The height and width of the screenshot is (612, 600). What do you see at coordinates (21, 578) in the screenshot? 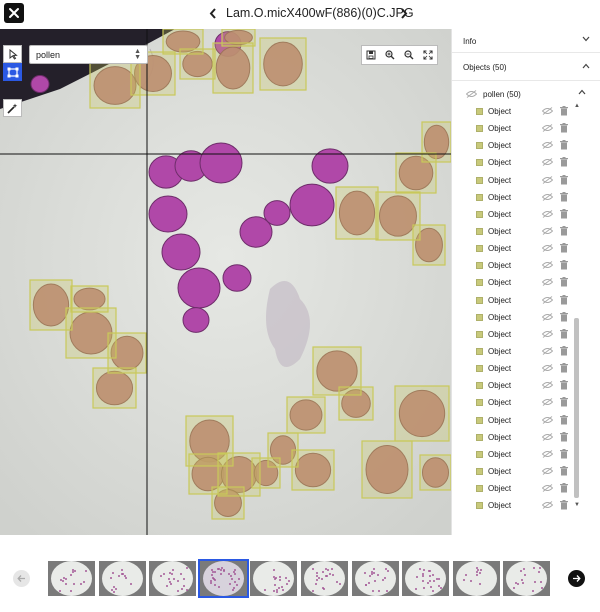
I see `filmstrip-prev-button` at bounding box center [21, 578].